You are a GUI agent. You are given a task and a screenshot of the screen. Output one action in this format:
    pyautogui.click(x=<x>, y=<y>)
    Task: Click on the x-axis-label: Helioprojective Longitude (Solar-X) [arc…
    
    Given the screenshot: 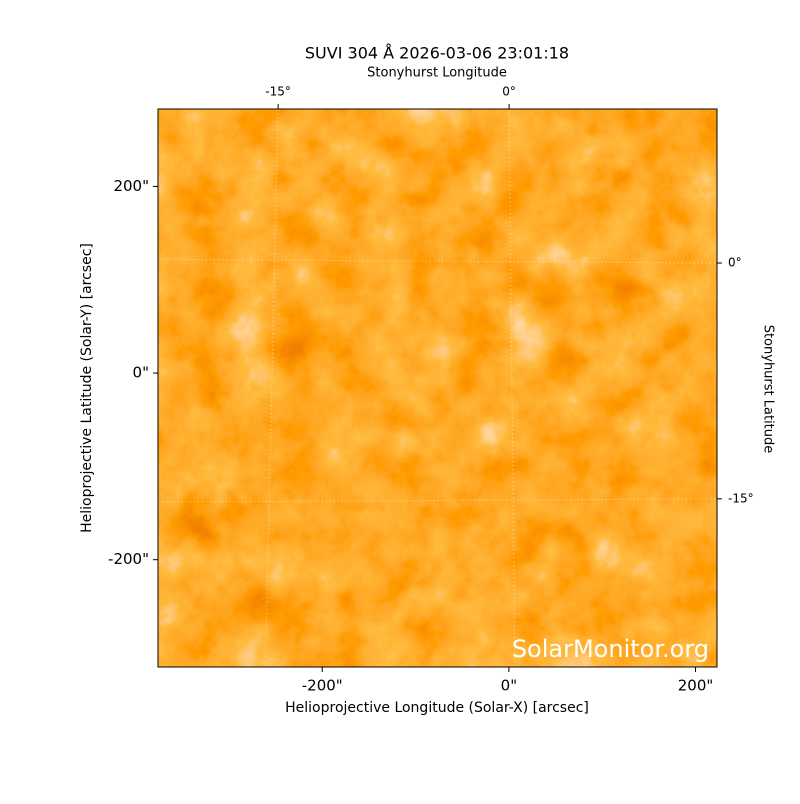 What is the action you would take?
    pyautogui.click(x=437, y=708)
    